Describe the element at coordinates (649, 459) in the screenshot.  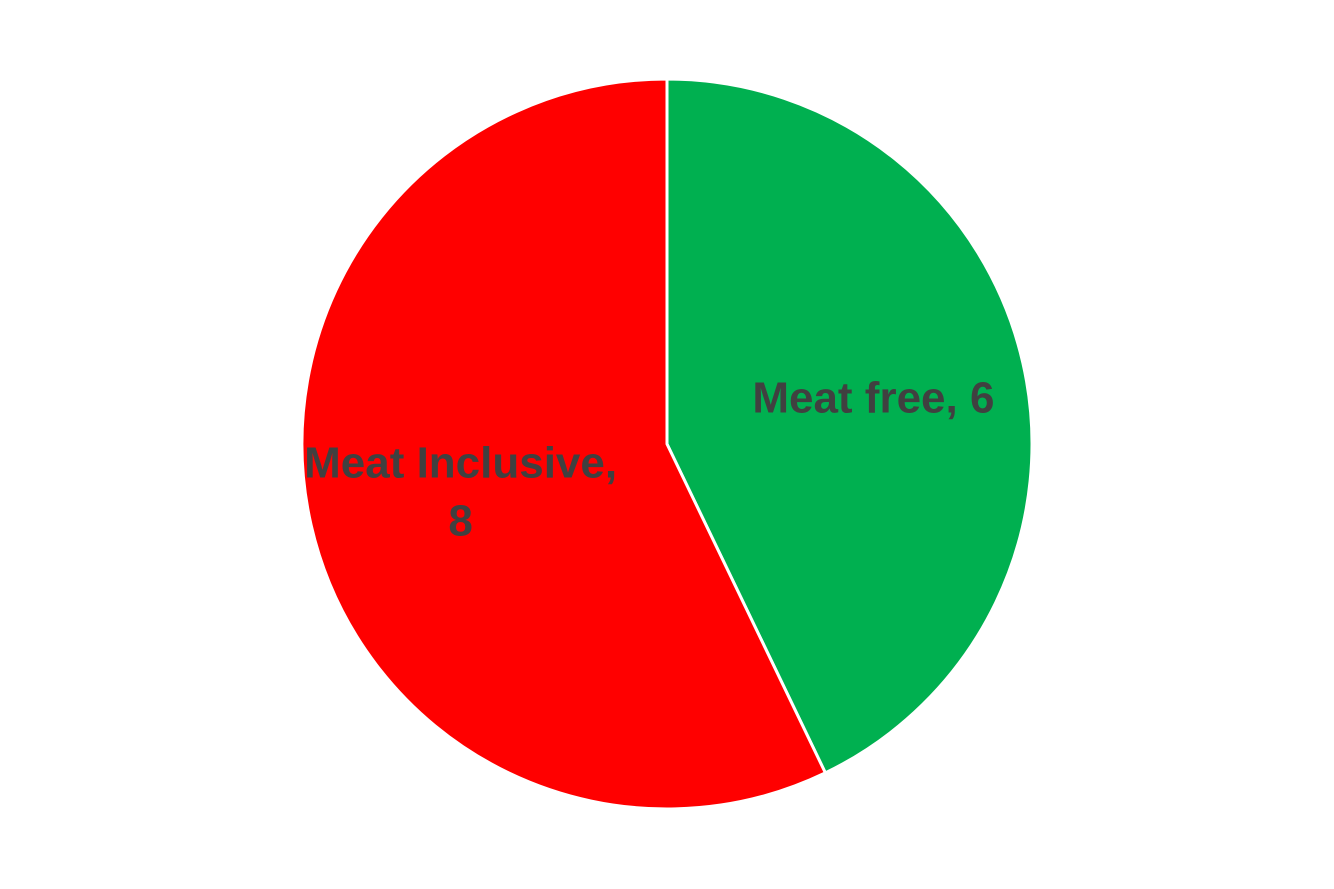
I see `labels-layer: Meat free, 6 Meat Inclusive, 8` at that location.